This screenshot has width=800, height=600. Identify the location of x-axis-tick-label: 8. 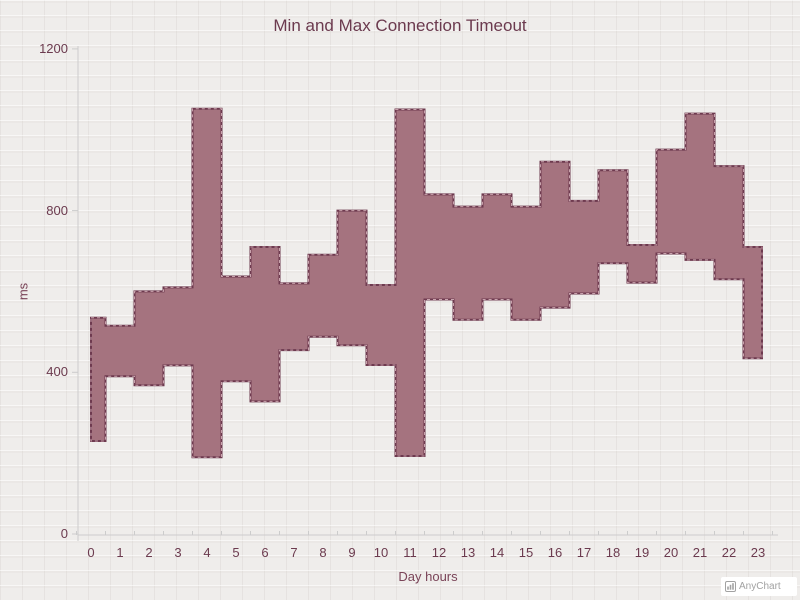
(323, 552).